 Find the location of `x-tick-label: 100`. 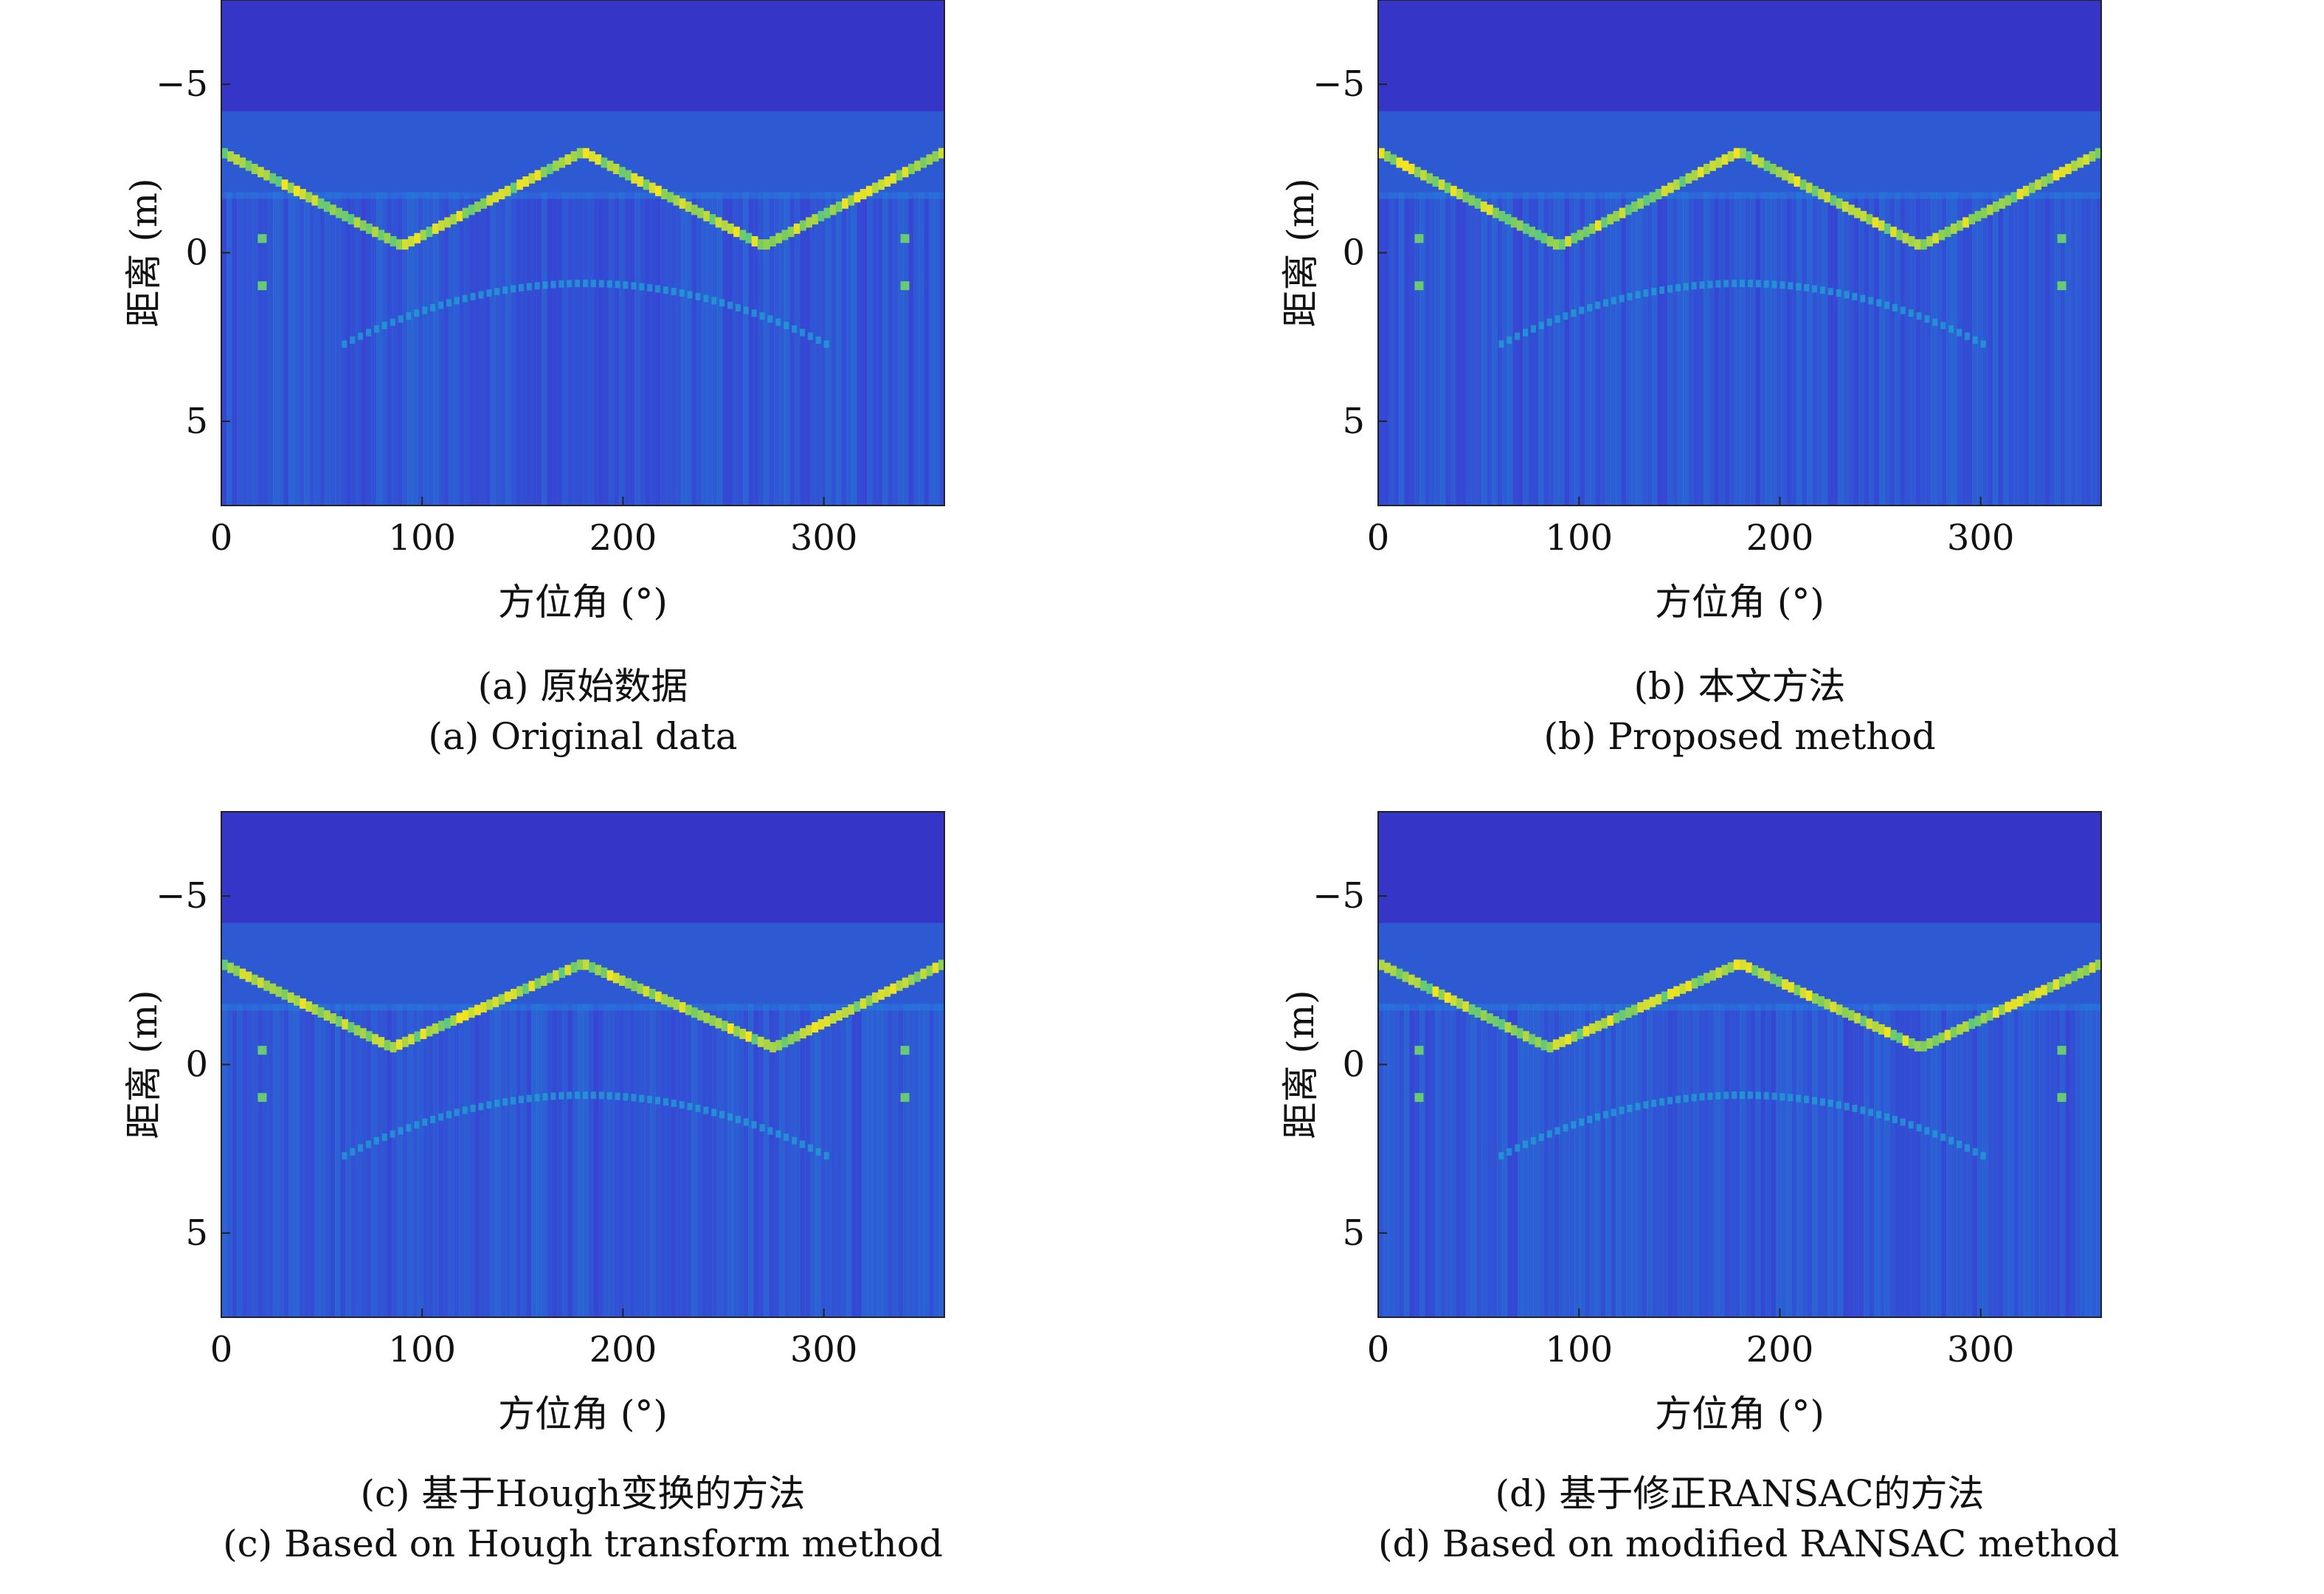

x-tick-label: 100 is located at coordinates (422, 538).